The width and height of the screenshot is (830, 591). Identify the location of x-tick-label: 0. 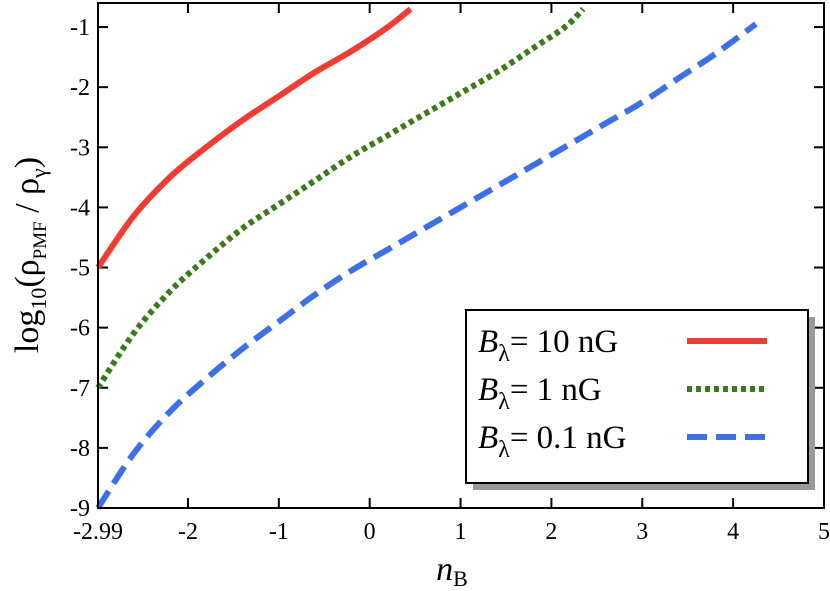
(370, 532).